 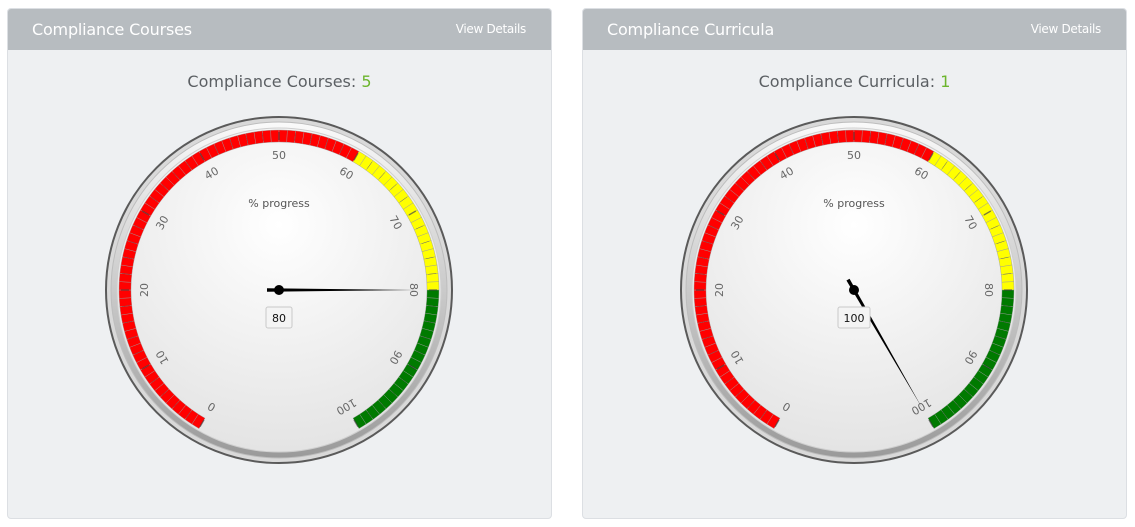 What do you see at coordinates (341, 290) in the screenshot?
I see `gauge-needle` at bounding box center [341, 290].